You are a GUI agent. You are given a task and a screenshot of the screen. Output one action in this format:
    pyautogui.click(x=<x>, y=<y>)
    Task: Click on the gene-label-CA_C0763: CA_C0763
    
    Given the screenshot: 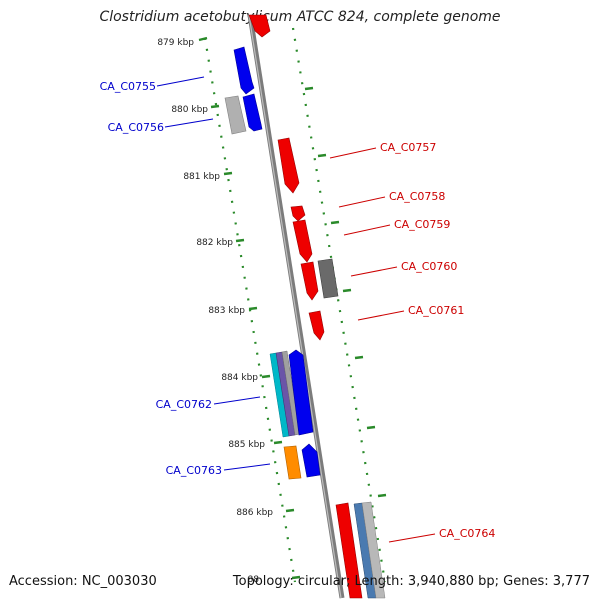 What is the action you would take?
    pyautogui.click(x=194, y=470)
    